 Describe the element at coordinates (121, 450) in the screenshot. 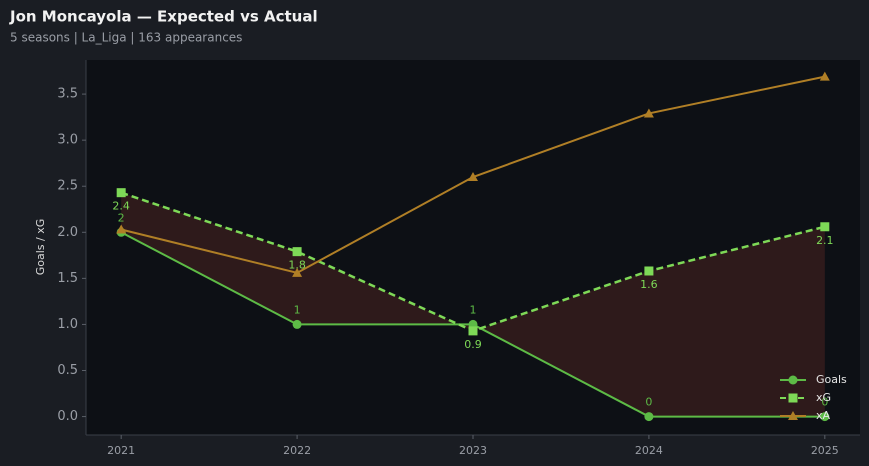

I see `x-tick-label: 2021` at that location.